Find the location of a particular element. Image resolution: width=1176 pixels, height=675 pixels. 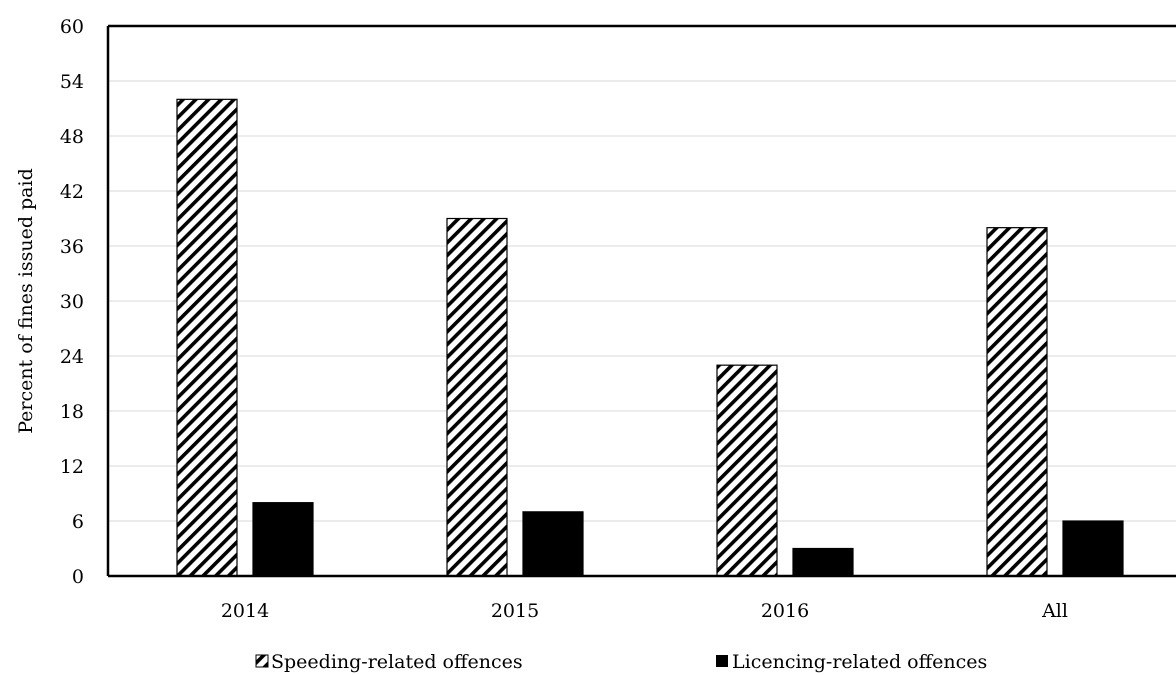

y-tick-label: 42 is located at coordinates (72, 192).